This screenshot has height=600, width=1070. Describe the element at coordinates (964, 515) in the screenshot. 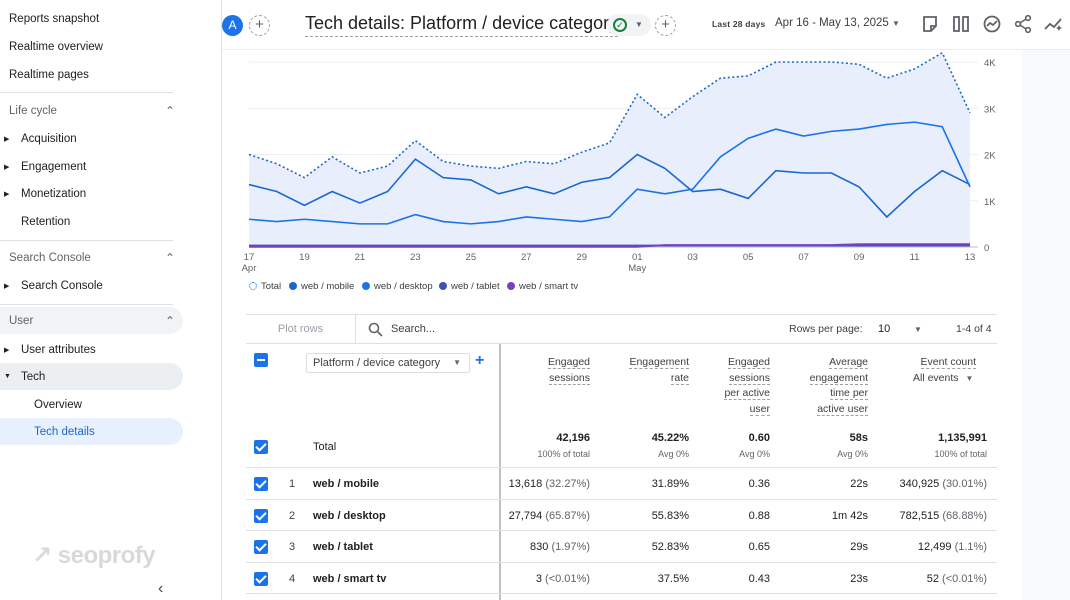

I see `cell-percent: (68.88%)` at that location.